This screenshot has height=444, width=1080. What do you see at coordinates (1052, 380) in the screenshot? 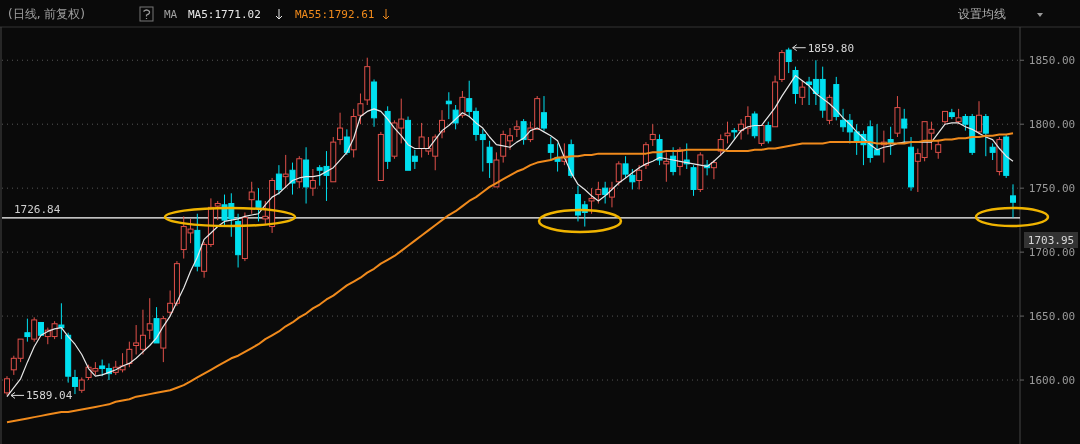
I see `y-tick-label: 1600.00` at bounding box center [1052, 380].